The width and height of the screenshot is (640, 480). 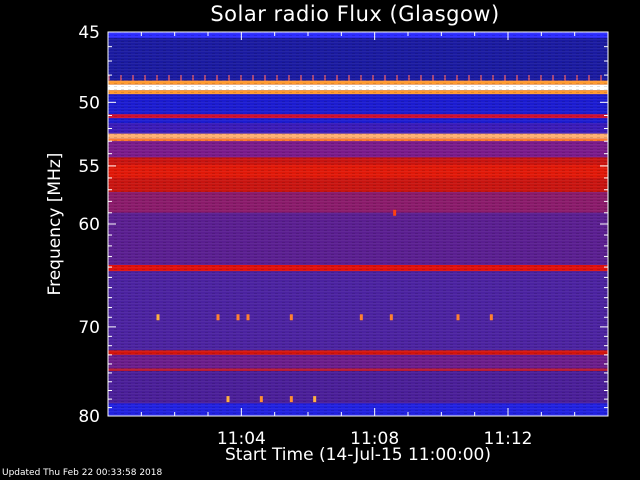 What do you see at coordinates (241, 439) in the screenshot?
I see `x-tick-label-0: 11:04` at bounding box center [241, 439].